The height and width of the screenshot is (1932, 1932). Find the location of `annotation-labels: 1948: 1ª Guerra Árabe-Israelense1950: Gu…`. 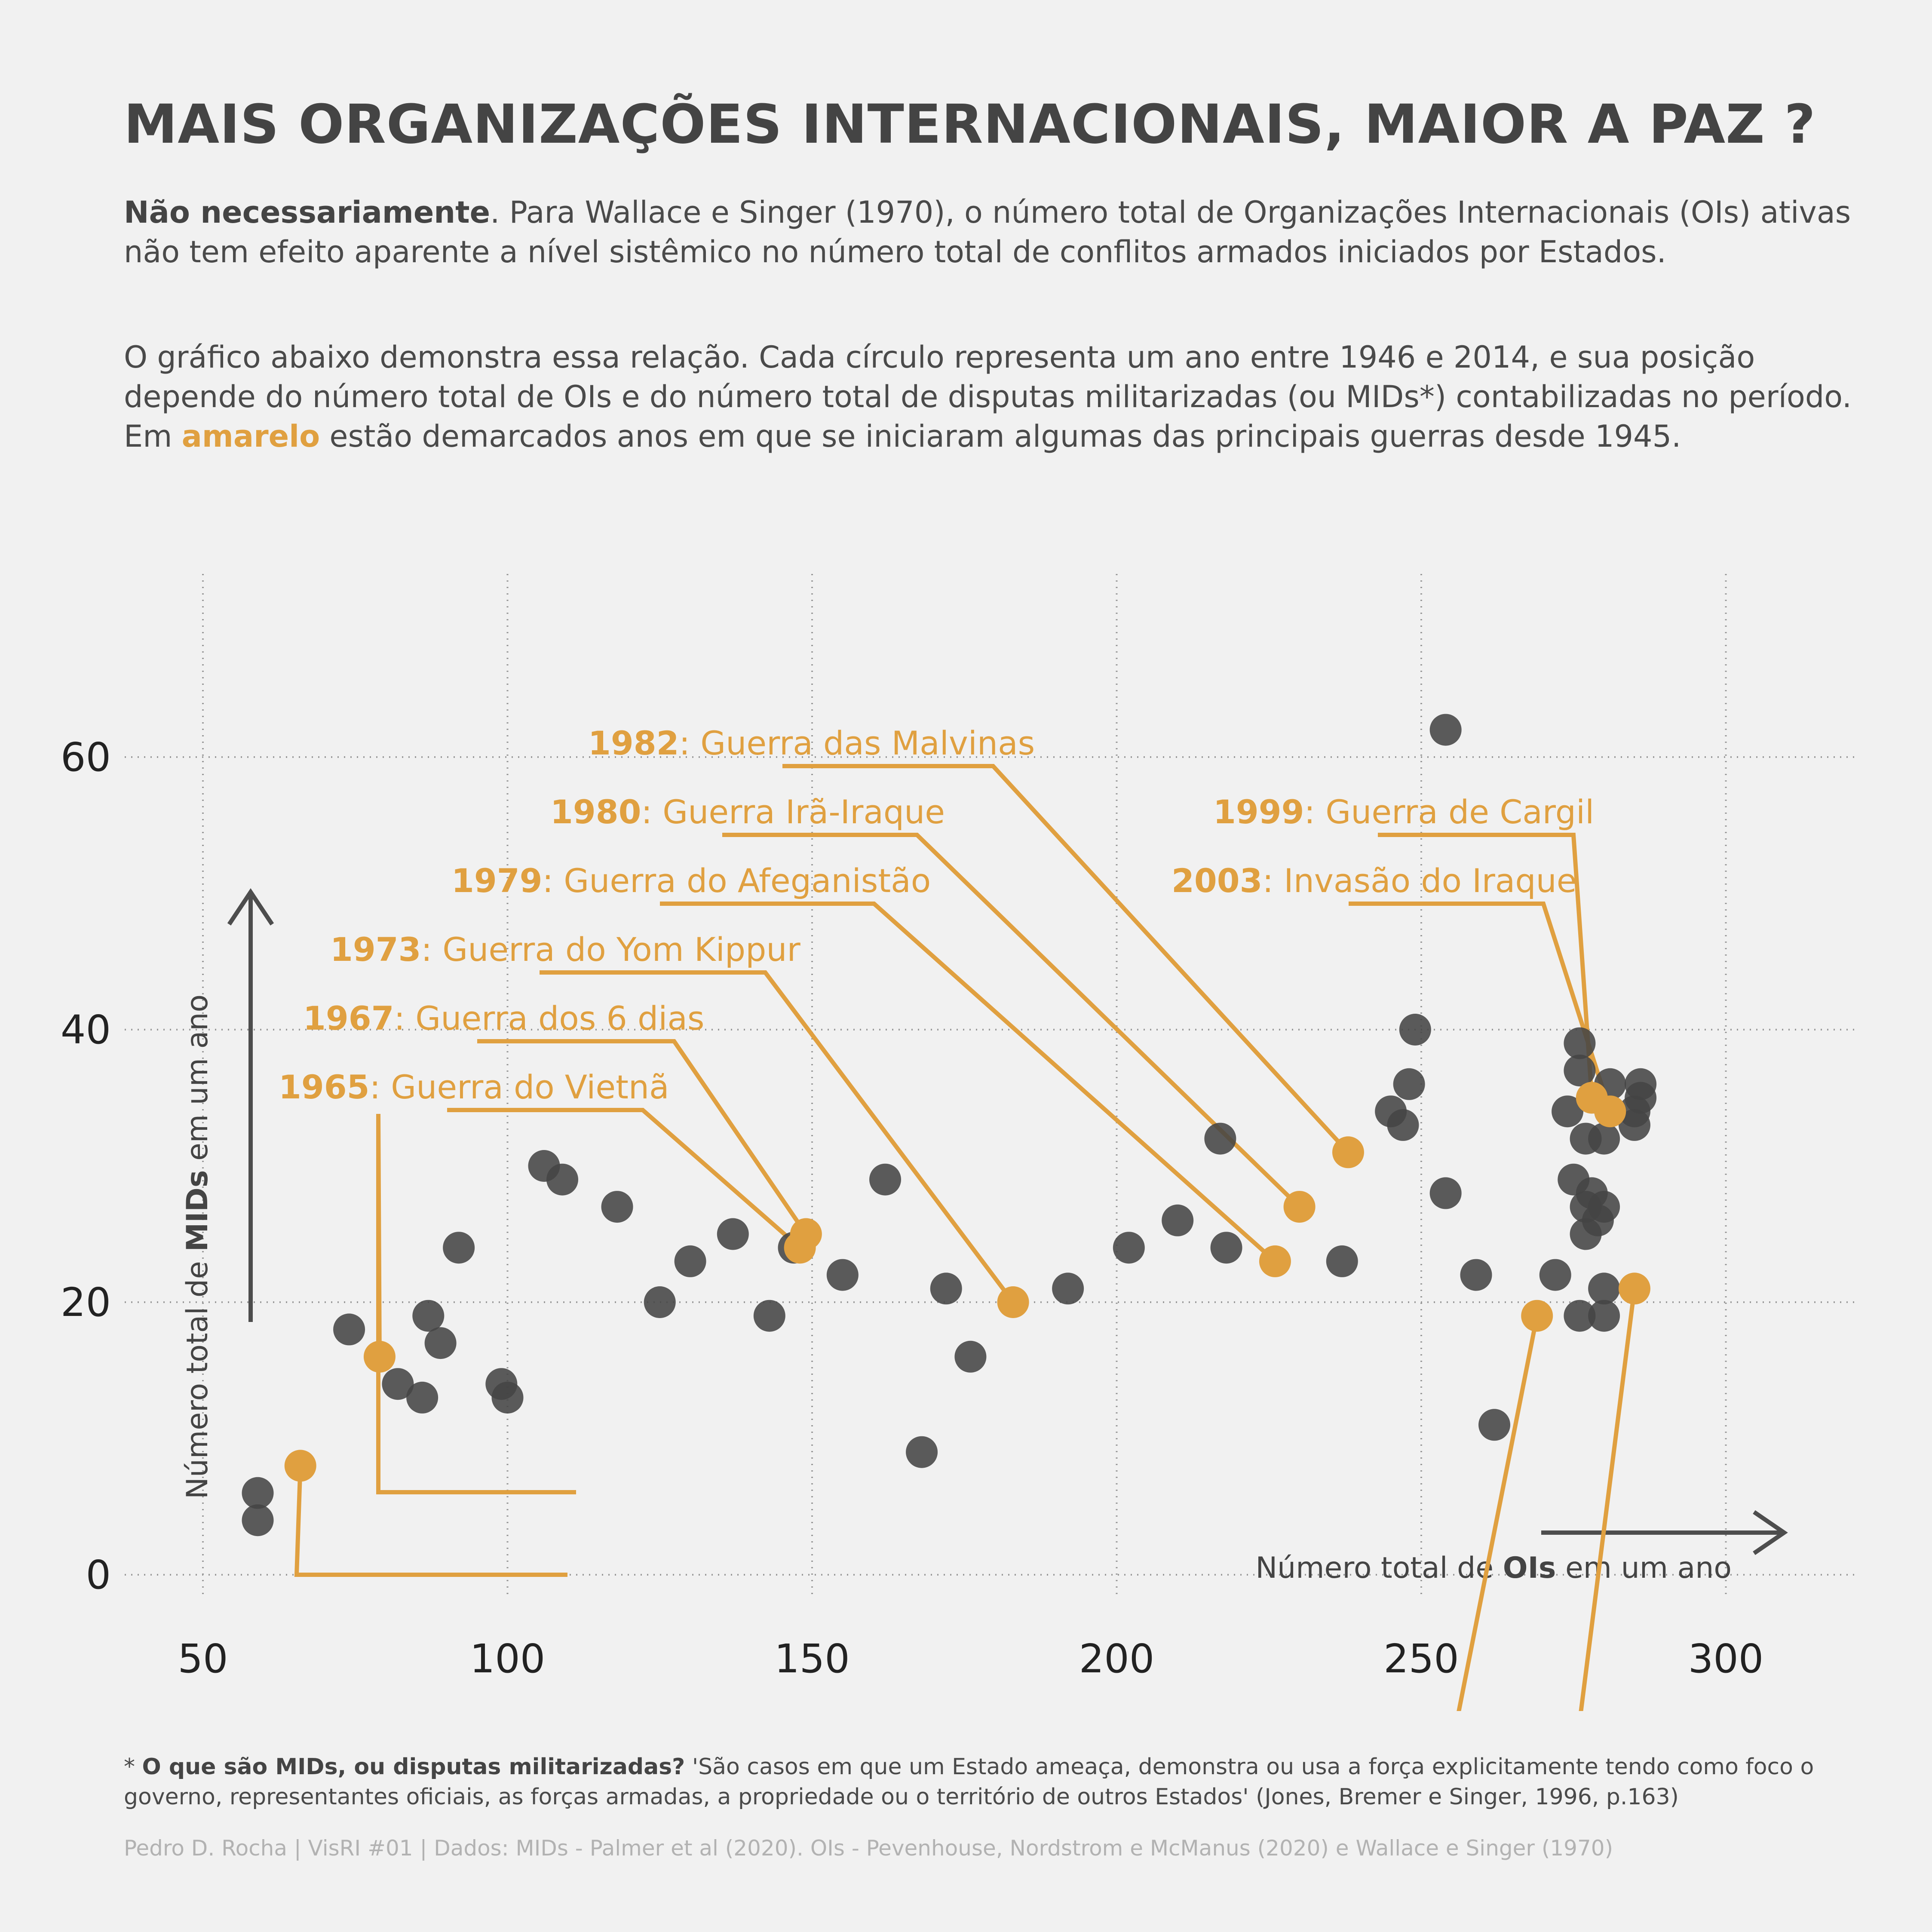

annotation-labels: 1948: 1ª Guerra Árabe-Israelense1950: Gu… is located at coordinates (937, 915).